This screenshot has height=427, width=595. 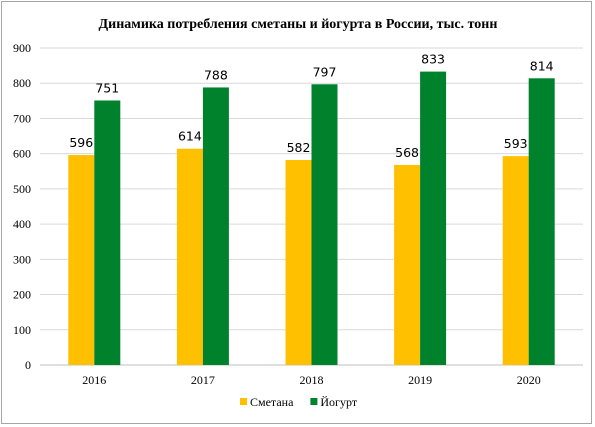 I want to click on data-label: 797, so click(x=325, y=71).